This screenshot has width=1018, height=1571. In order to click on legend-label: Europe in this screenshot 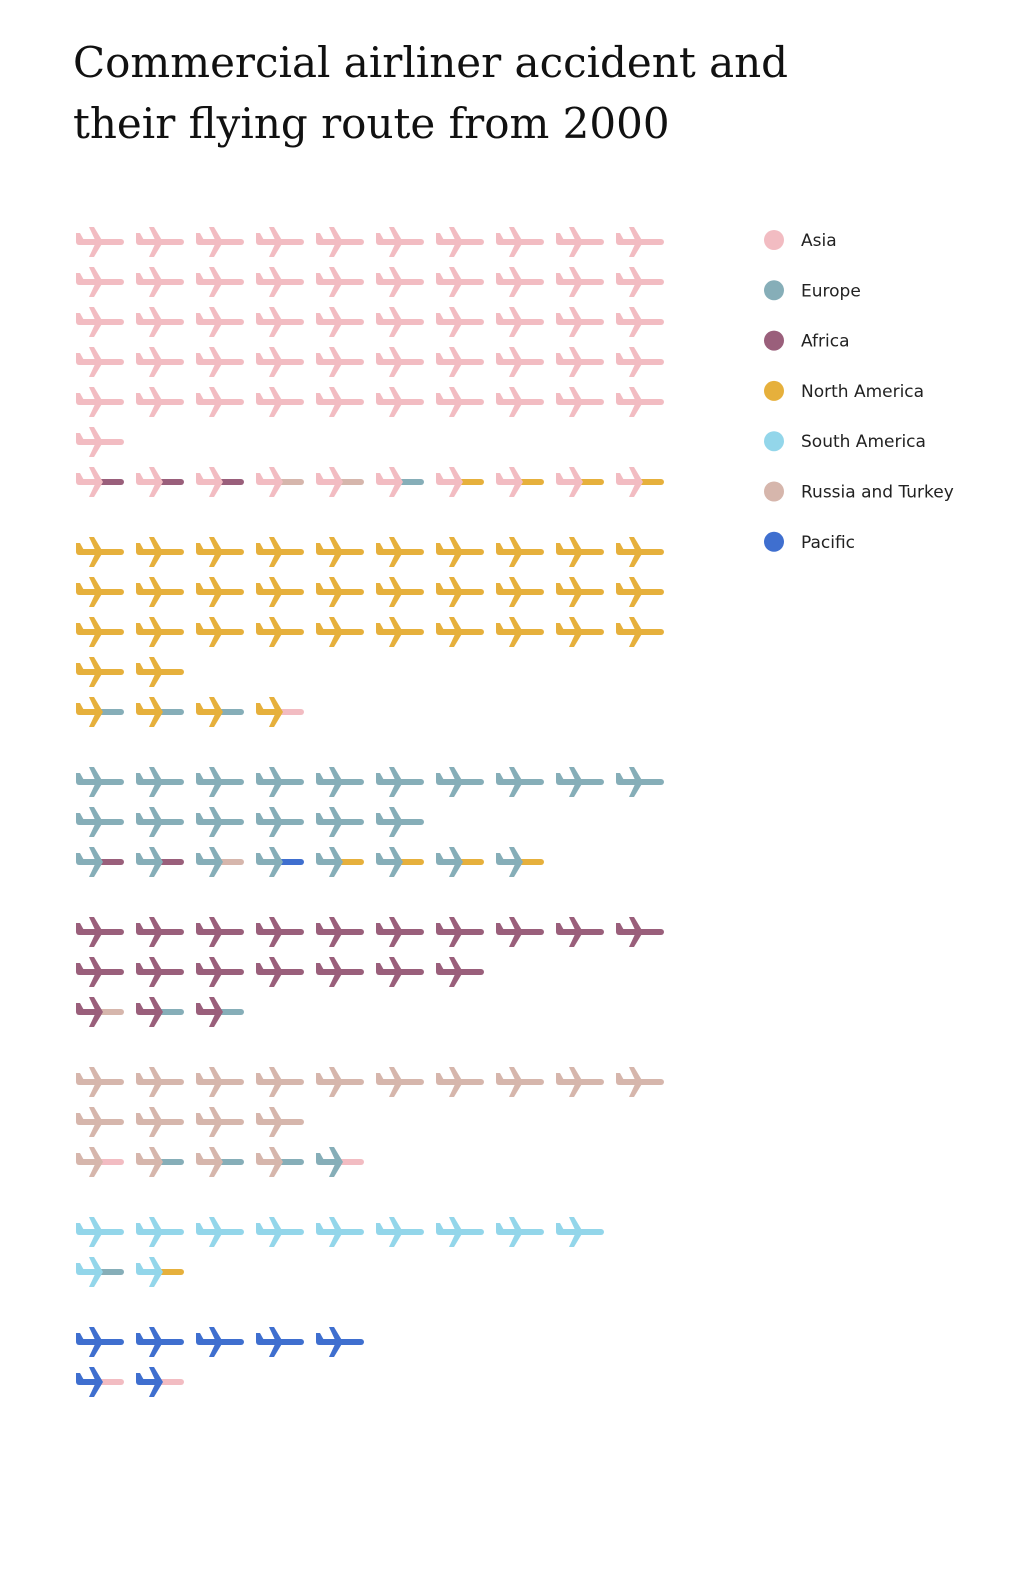, I will do `click(831, 291)`.